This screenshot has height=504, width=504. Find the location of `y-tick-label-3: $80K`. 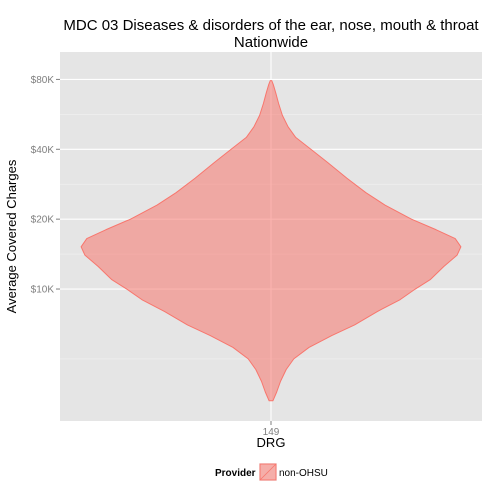

y-tick-label-3: $80K is located at coordinates (43, 80).